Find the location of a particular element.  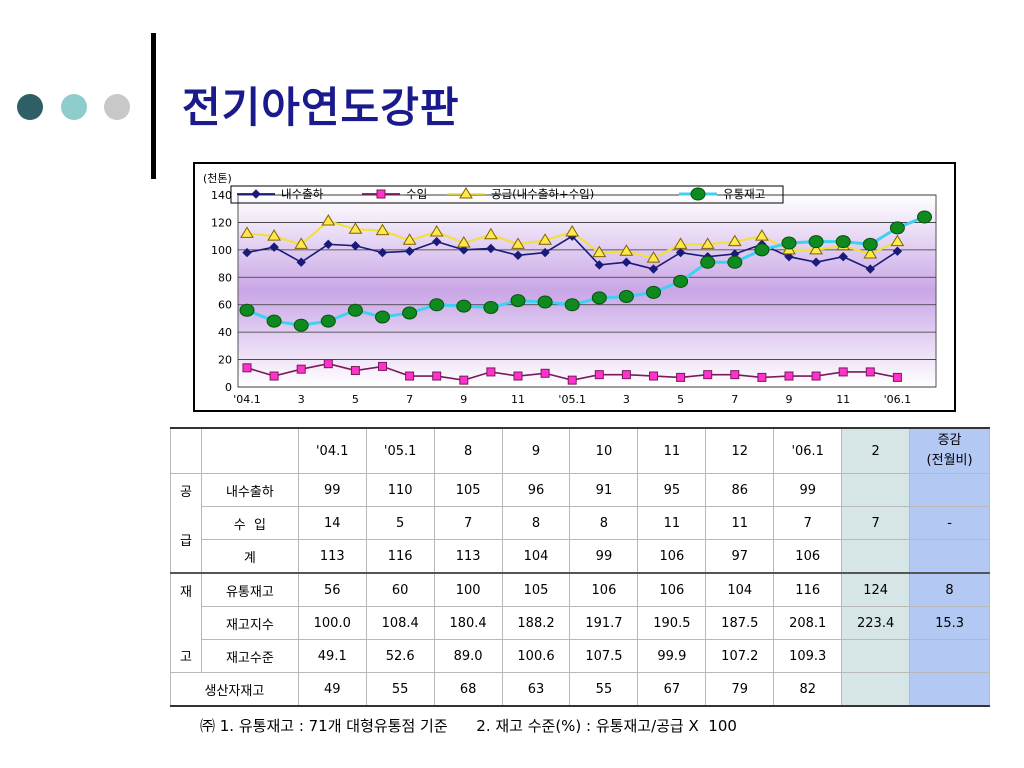

legend-label: 공급(내수출하+수입) is located at coordinates (542, 194).